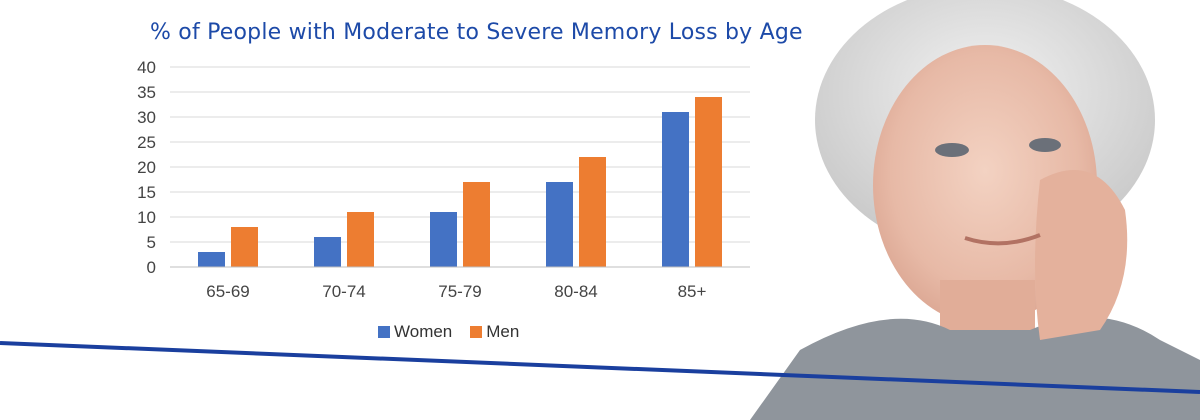  I want to click on y-tick-label: 0, so click(151, 267).